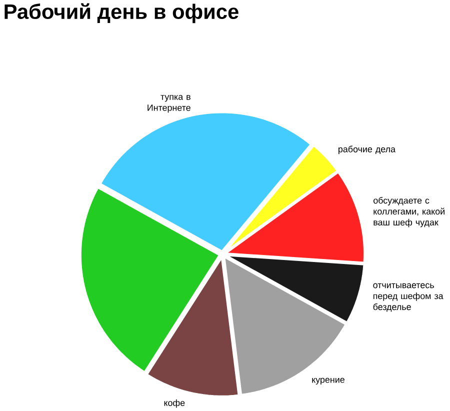 The image size is (450, 411). What do you see at coordinates (367, 150) in the screenshot?
I see `slice-label: рабочие дела` at bounding box center [367, 150].